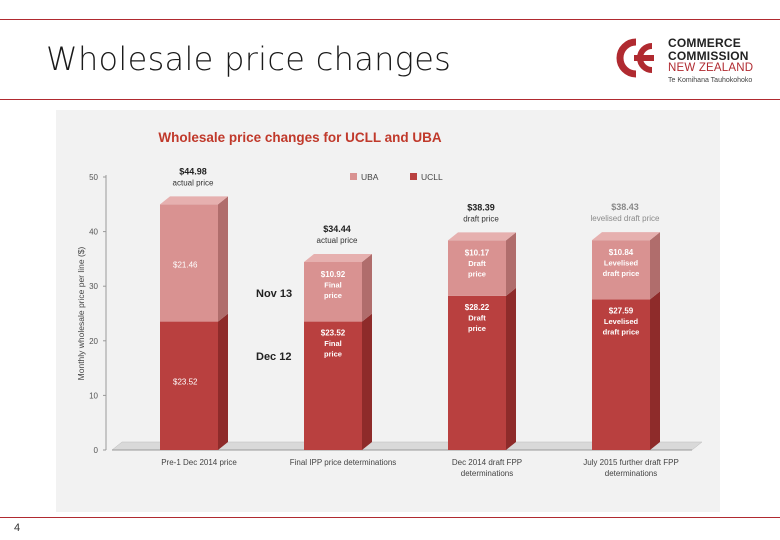 The width and height of the screenshot is (780, 540). I want to click on total-note-label: draft price, so click(481, 218).